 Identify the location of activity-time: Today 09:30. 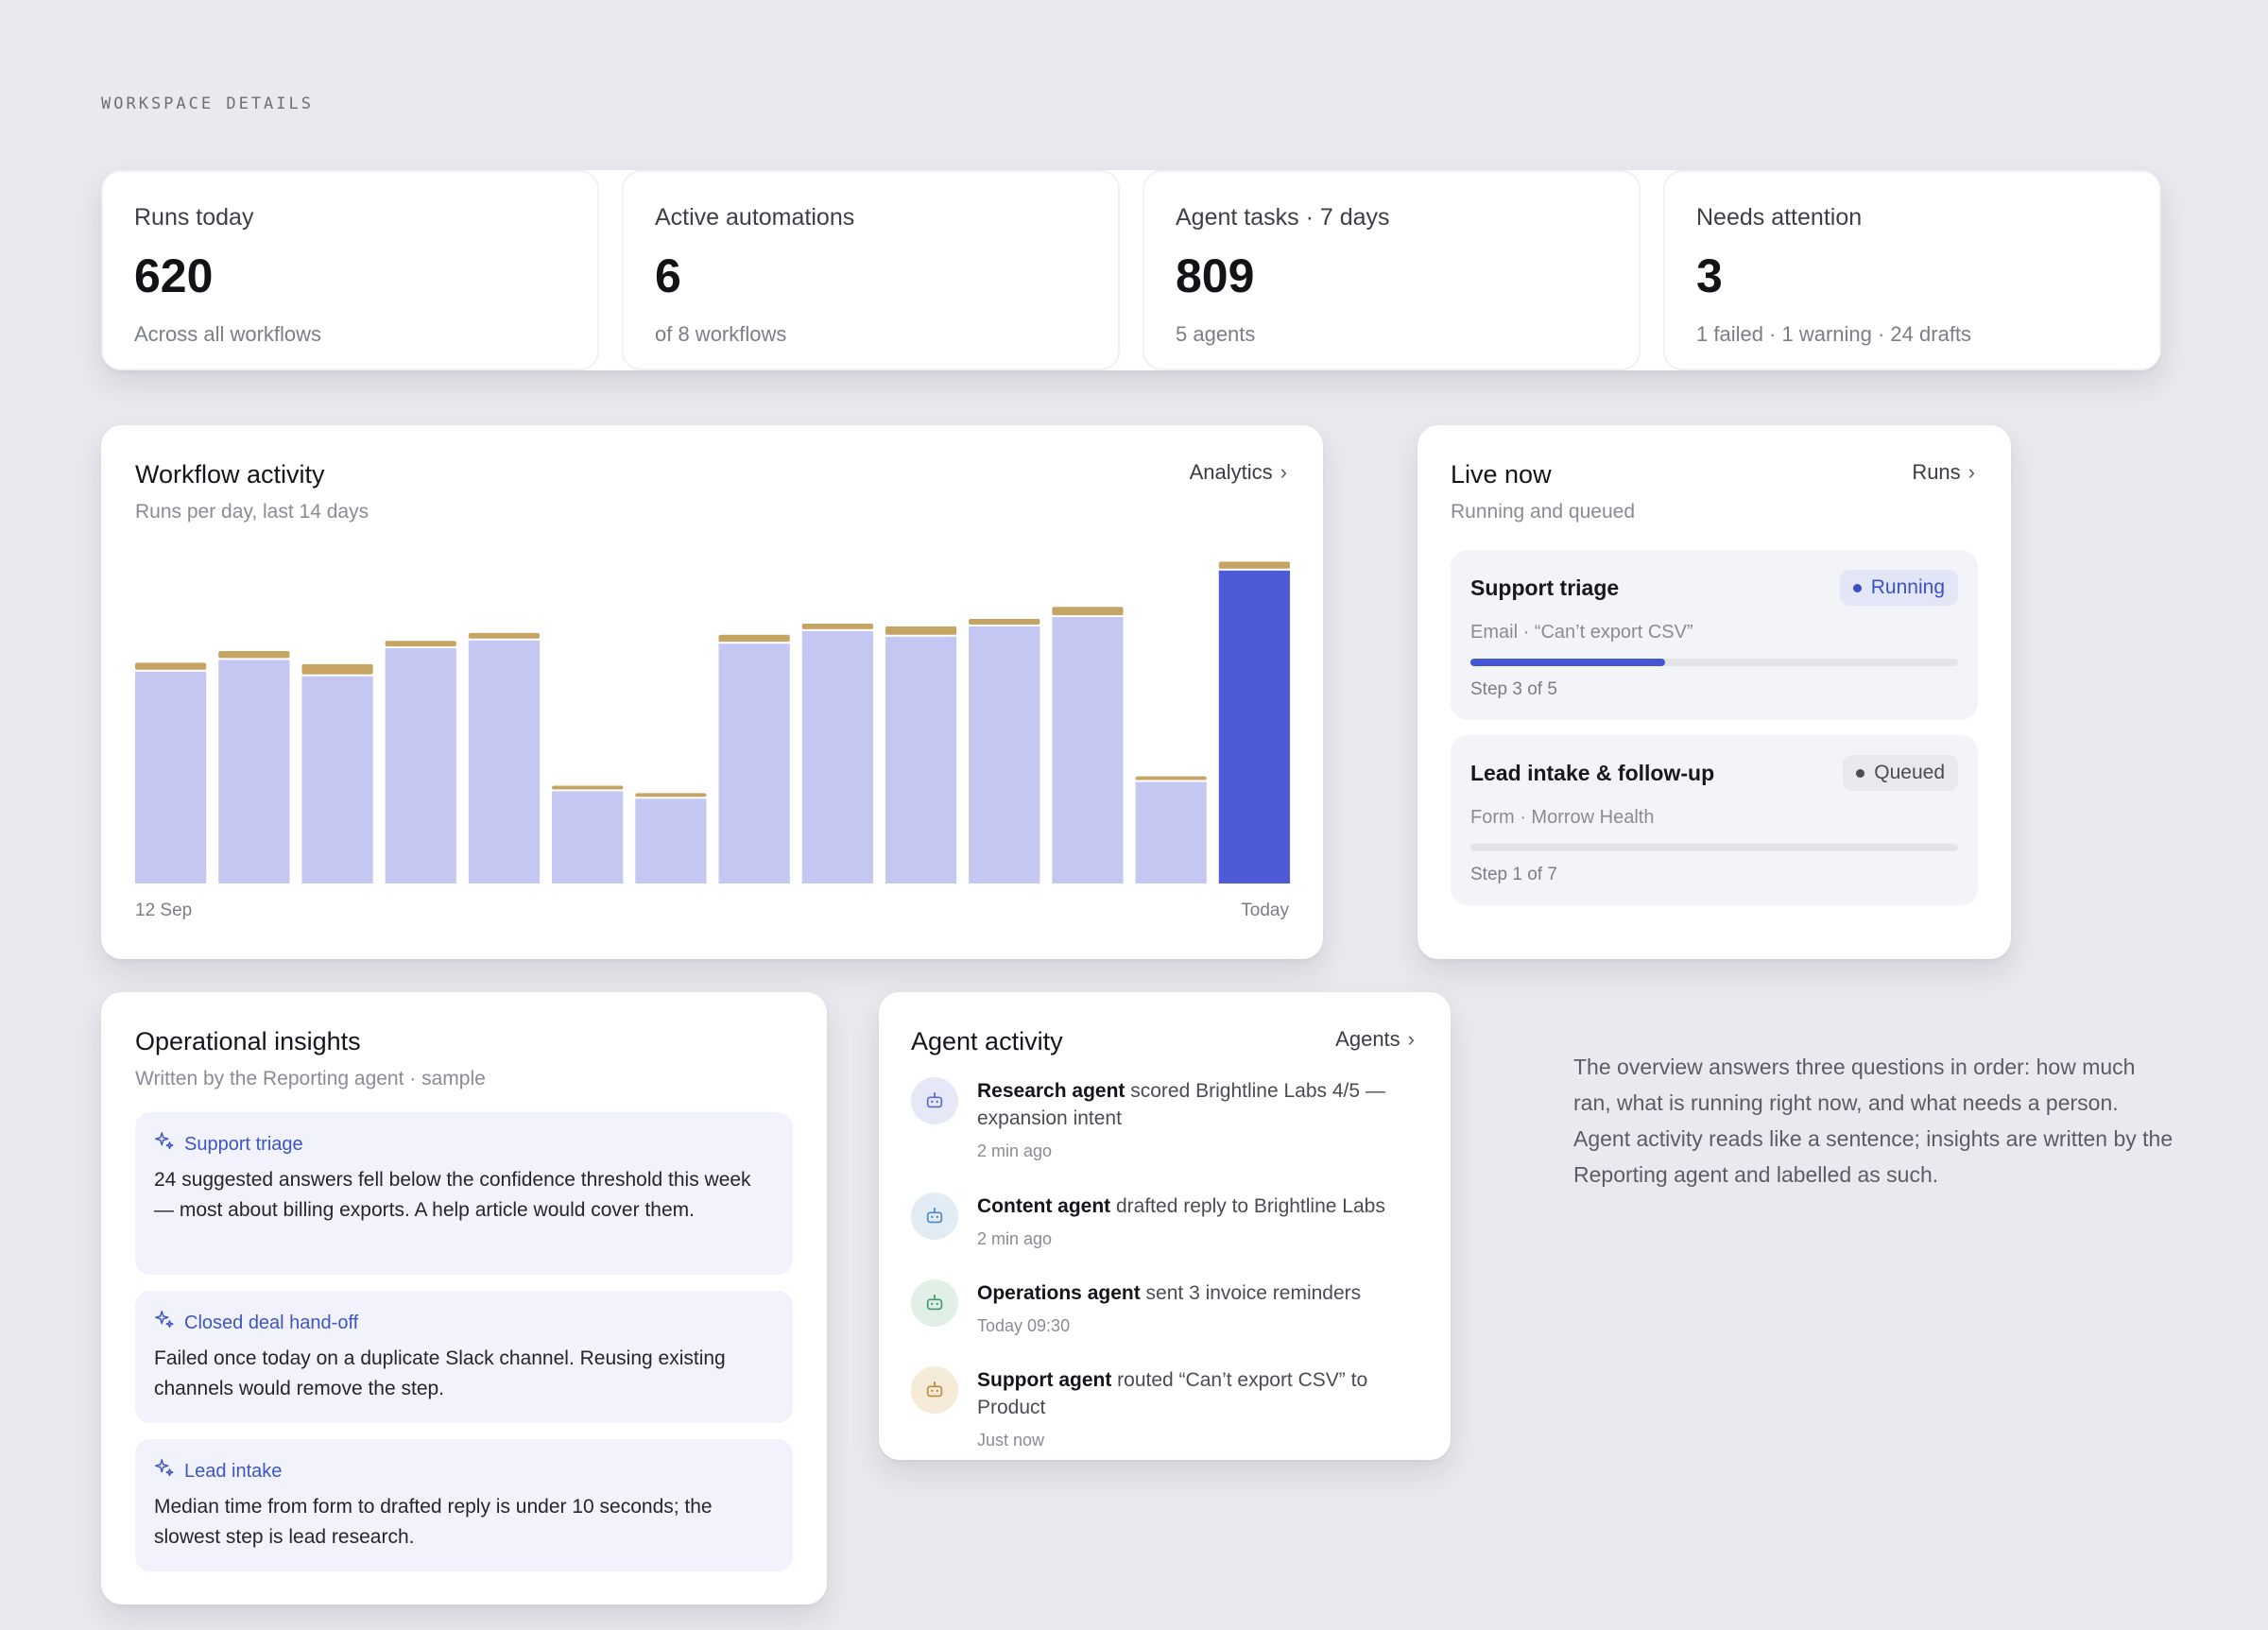
(1024, 1326).